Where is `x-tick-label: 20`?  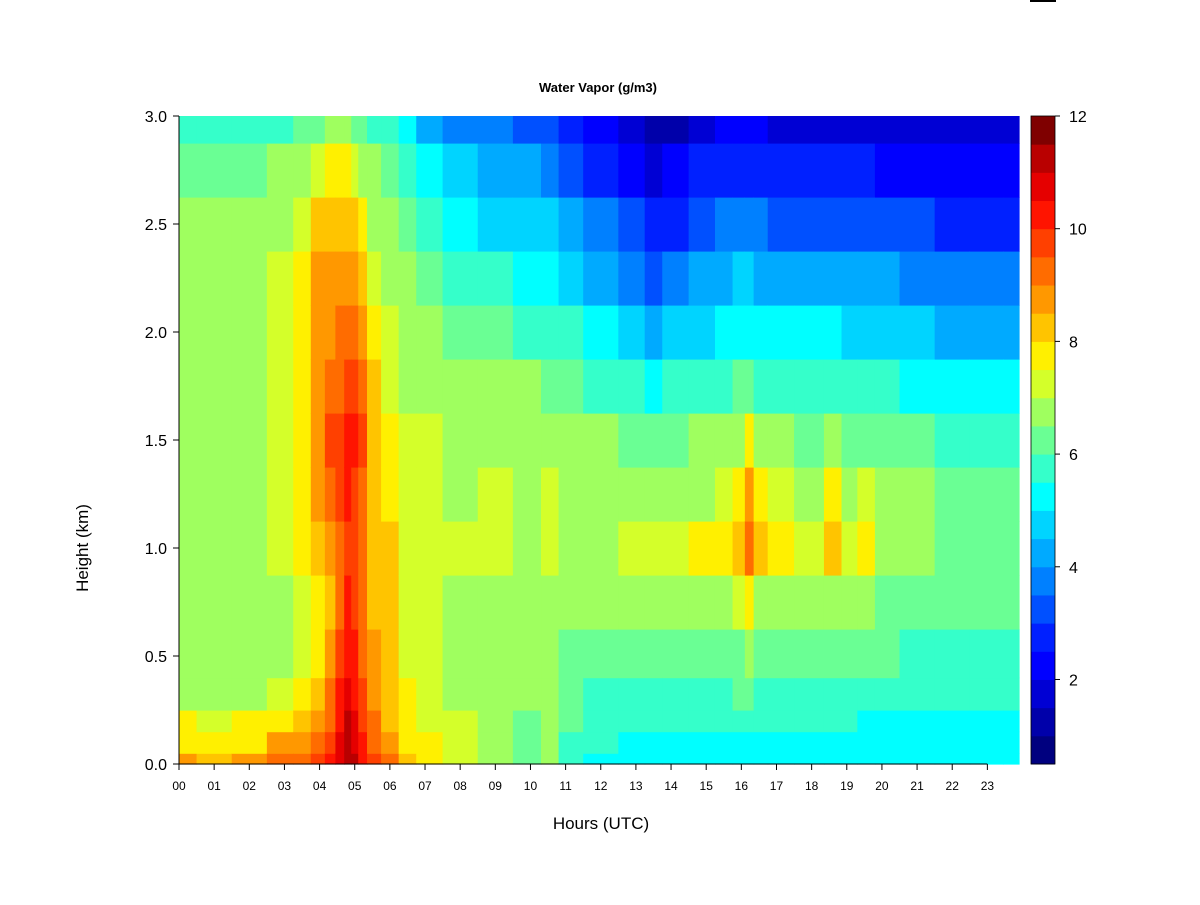
x-tick-label: 20 is located at coordinates (882, 786).